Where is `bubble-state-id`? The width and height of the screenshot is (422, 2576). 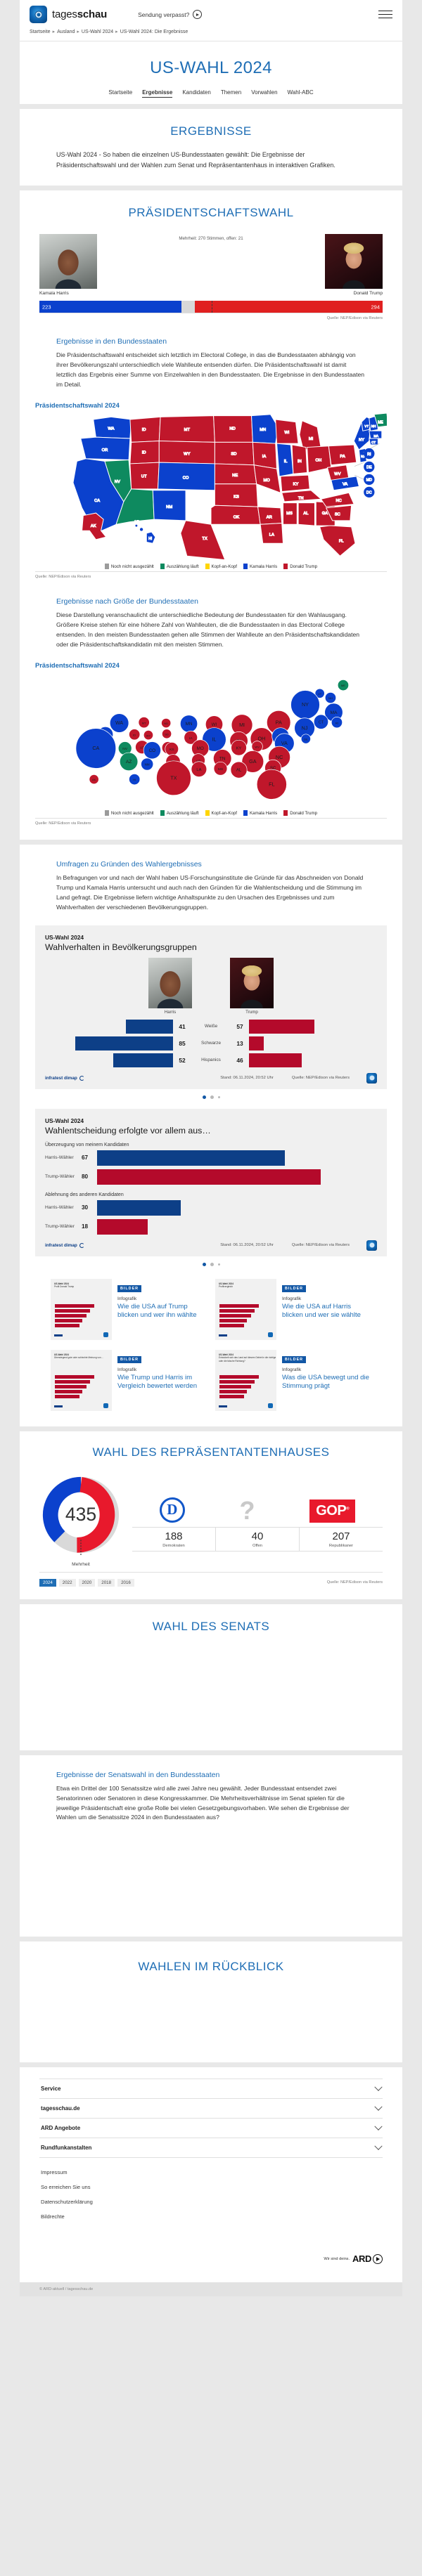
bubble-state-id is located at coordinates (135, 735).